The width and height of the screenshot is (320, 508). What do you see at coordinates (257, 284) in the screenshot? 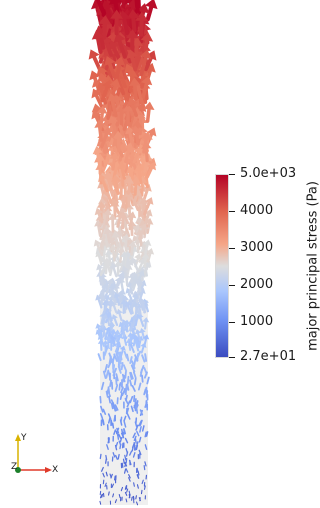
I see `colorbar-tick-label: 2000` at bounding box center [257, 284].